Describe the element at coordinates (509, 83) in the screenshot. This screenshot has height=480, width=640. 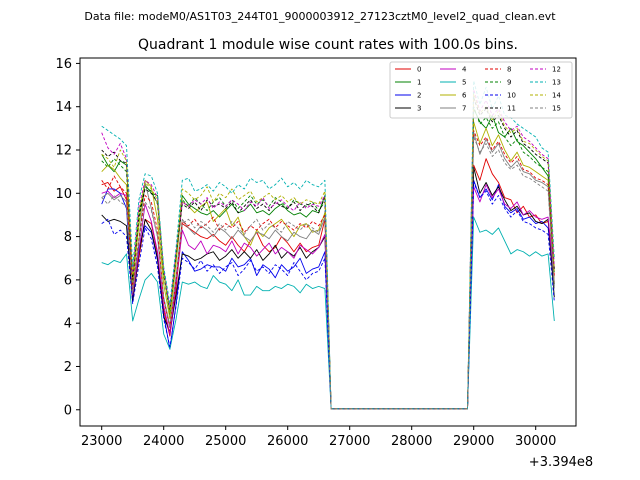
I see `legend-label-9: 9` at that location.